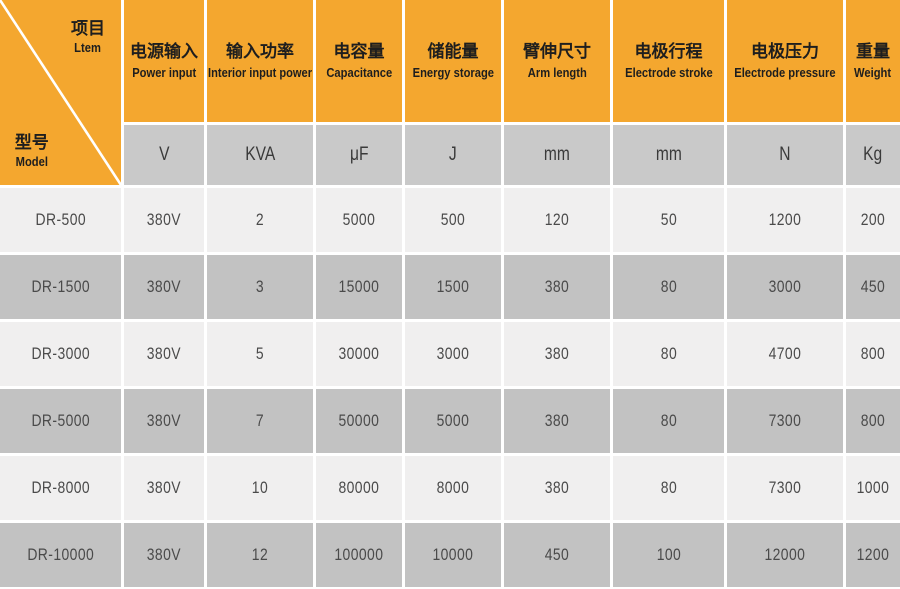 This screenshot has width=900, height=589. I want to click on value-label: 4700, so click(785, 353).